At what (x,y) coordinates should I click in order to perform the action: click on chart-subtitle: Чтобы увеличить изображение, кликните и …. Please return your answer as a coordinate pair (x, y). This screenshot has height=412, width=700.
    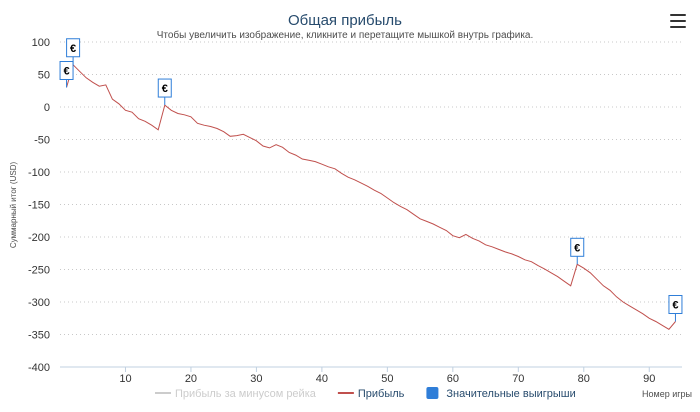
    Looking at the image, I should click on (345, 35).